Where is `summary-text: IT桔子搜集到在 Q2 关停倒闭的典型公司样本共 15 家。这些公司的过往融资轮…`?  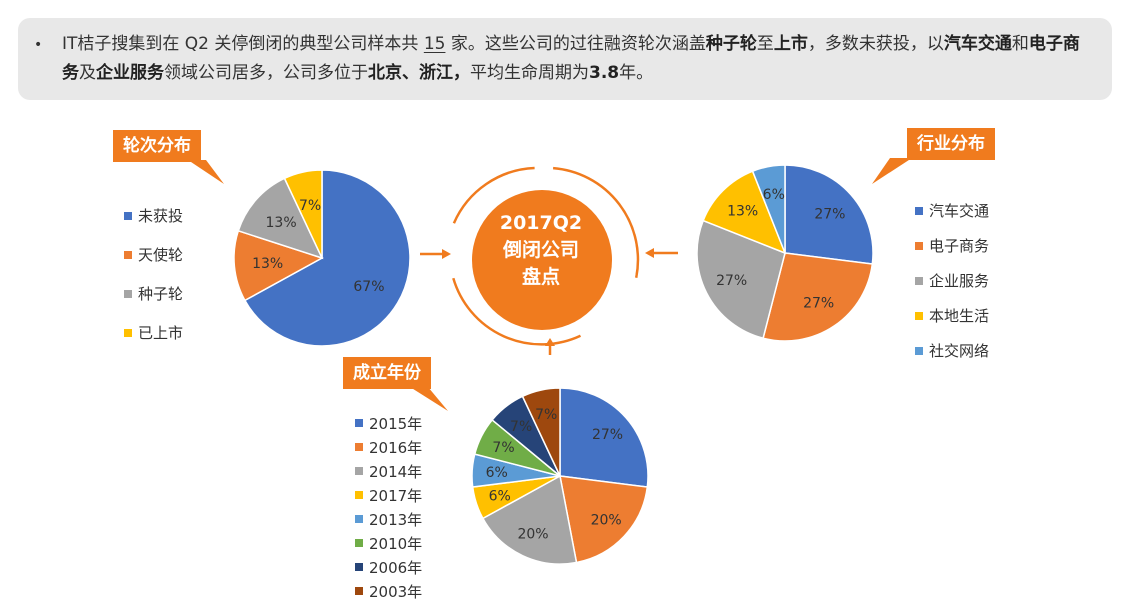
summary-text: IT桔子搜集到在 Q2 关停倒闭的典型公司样本共 15 家。这些公司的过往融资轮… is located at coordinates (567, 59).